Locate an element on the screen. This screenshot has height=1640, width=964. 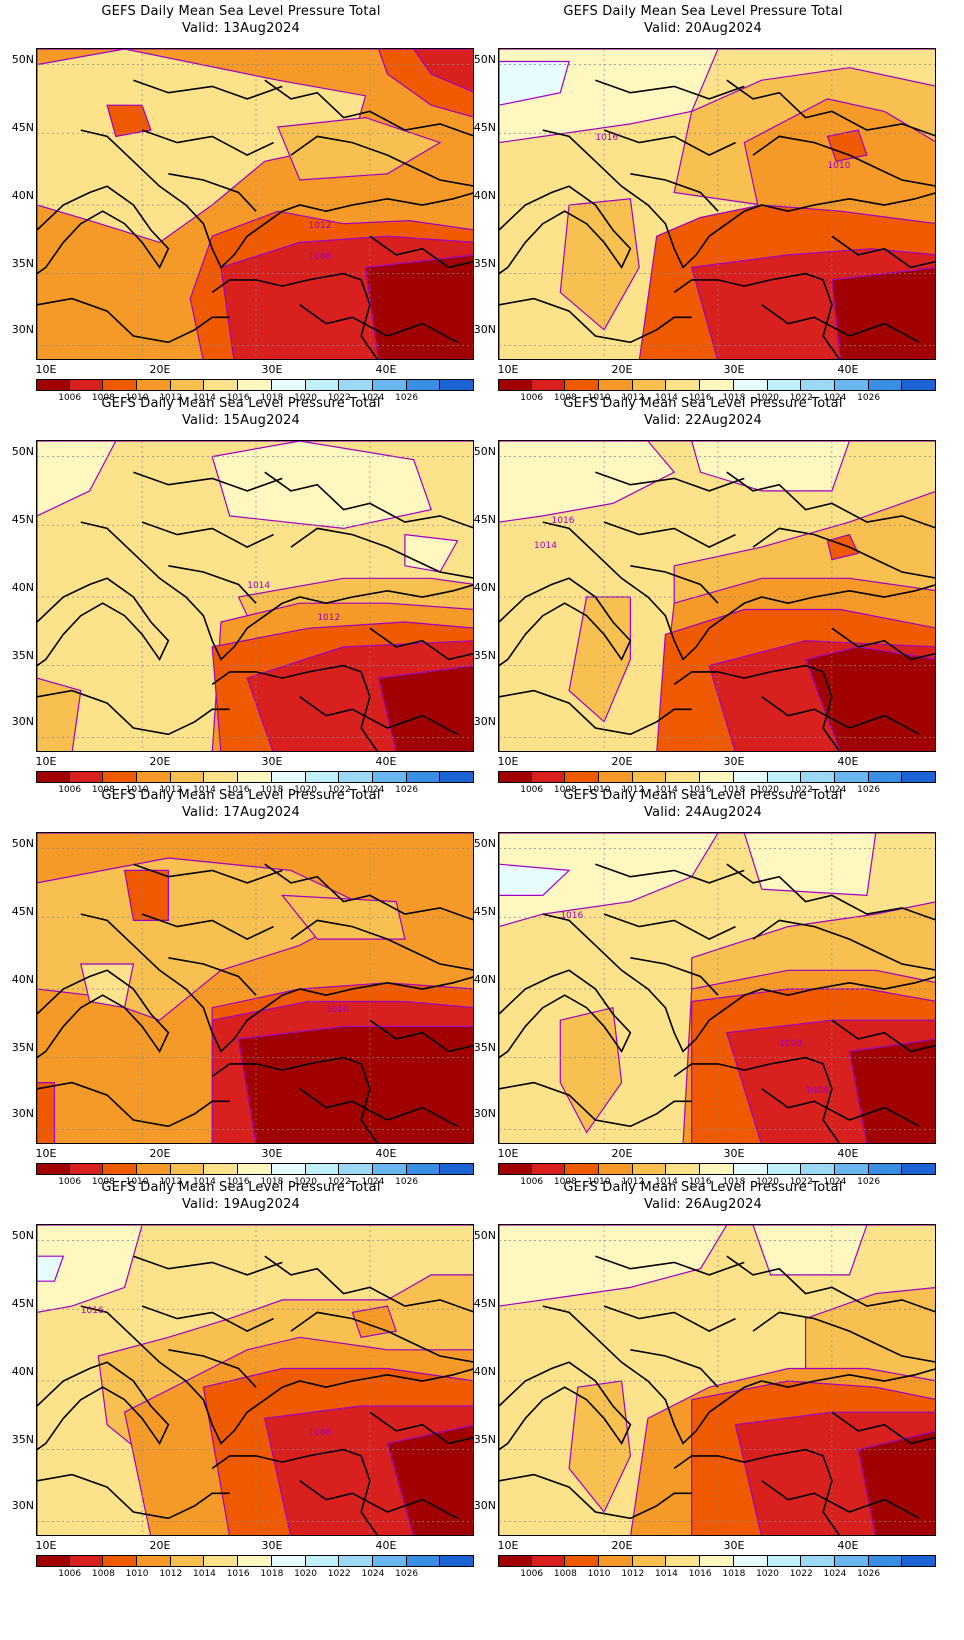
pressure-map: 1016 1014 is located at coordinates (717, 596).